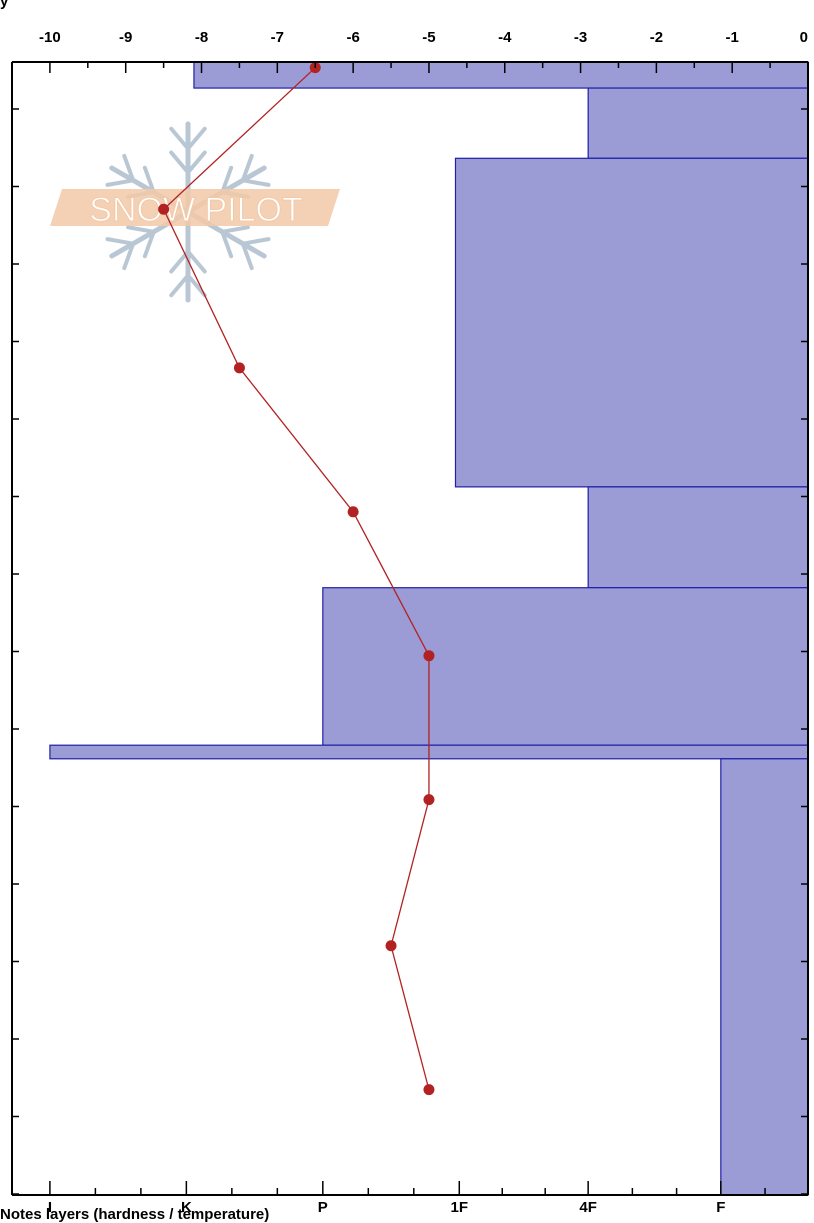 The height and width of the screenshot is (1223, 814). I want to click on hardness-tick-label: 1F, so click(460, 1207).